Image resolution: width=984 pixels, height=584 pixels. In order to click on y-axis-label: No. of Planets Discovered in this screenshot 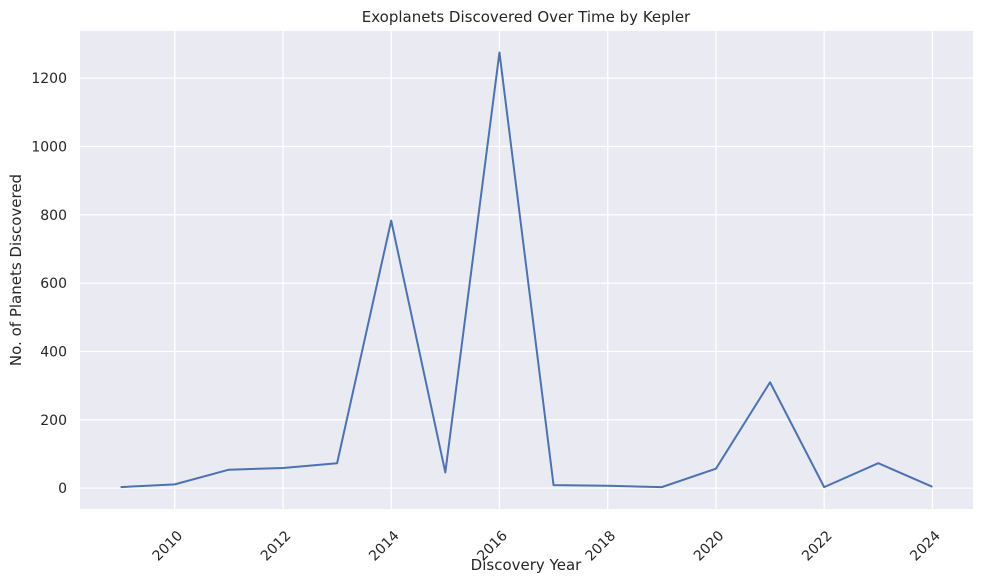, I will do `click(16, 270)`.